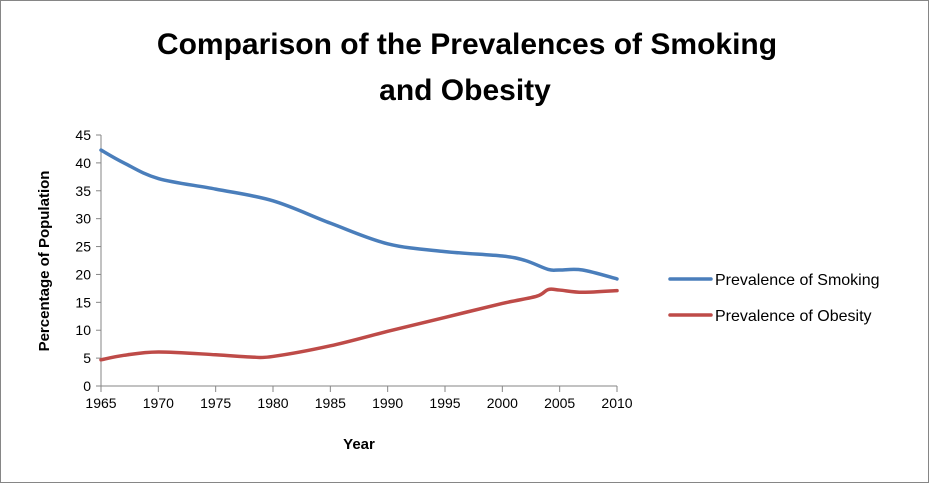  Describe the element at coordinates (83, 274) in the screenshot. I see `y-tick-label: 20` at that location.